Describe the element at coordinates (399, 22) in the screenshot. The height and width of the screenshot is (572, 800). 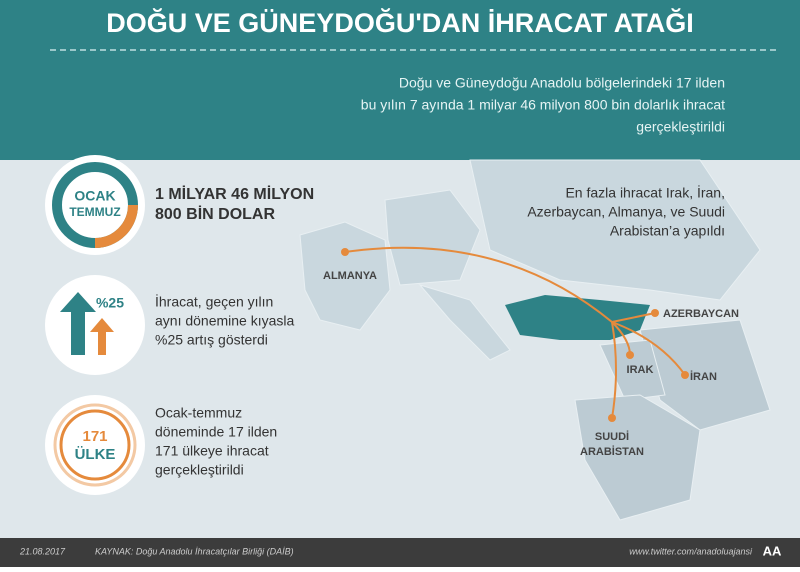
I see `title: DOĞU VE GÜNEYDOĞU'DAN İHRACAT ATAĞI` at that location.